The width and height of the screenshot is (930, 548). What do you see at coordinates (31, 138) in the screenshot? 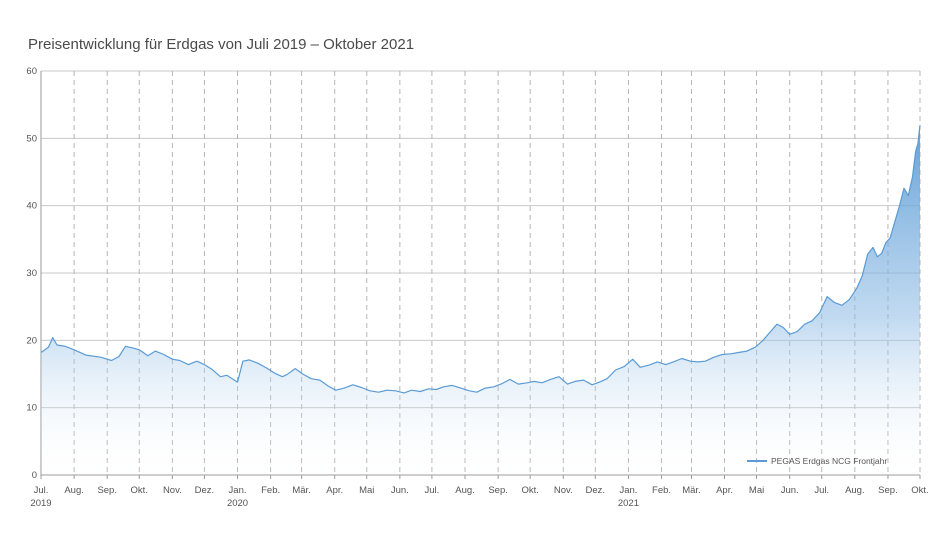
I see `y-tick-label: 50` at bounding box center [31, 138].